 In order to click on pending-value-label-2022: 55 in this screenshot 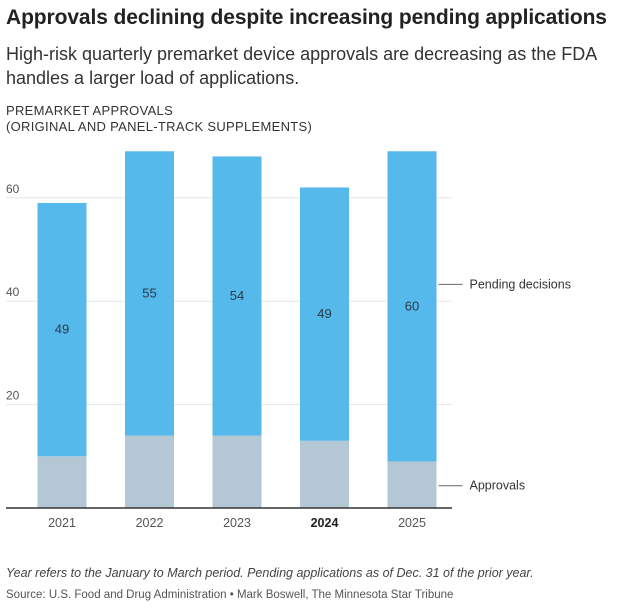, I will do `click(149, 292)`.